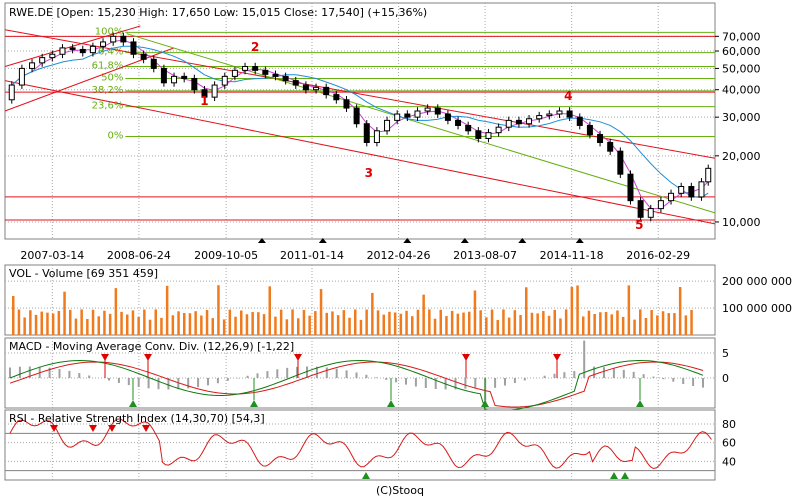  I want to click on price-tick-label: 40,000, so click(741, 90).